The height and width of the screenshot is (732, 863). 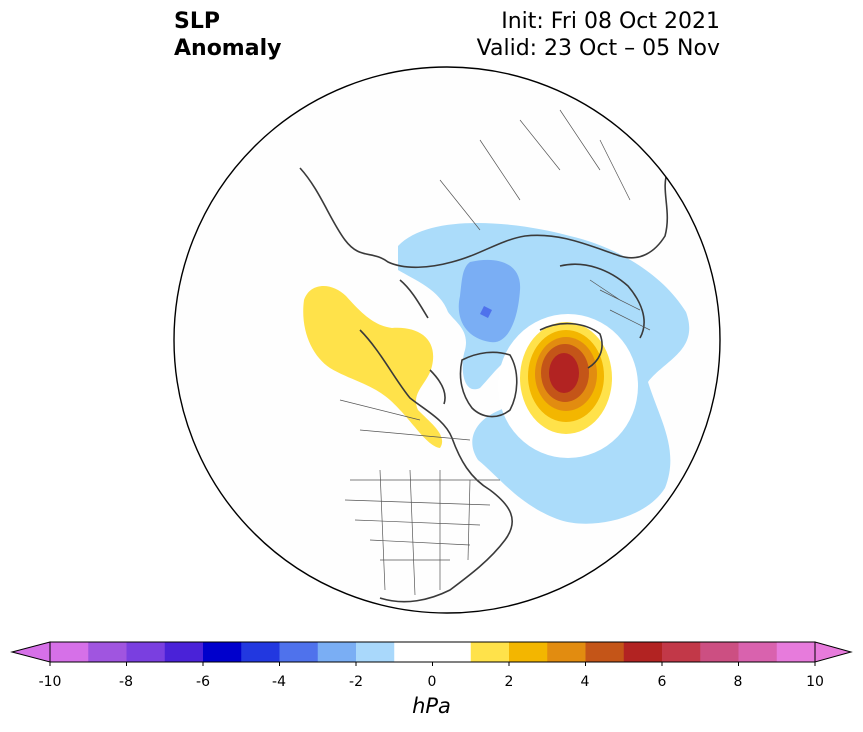 I want to click on tick-label: -6, so click(x=203, y=682).